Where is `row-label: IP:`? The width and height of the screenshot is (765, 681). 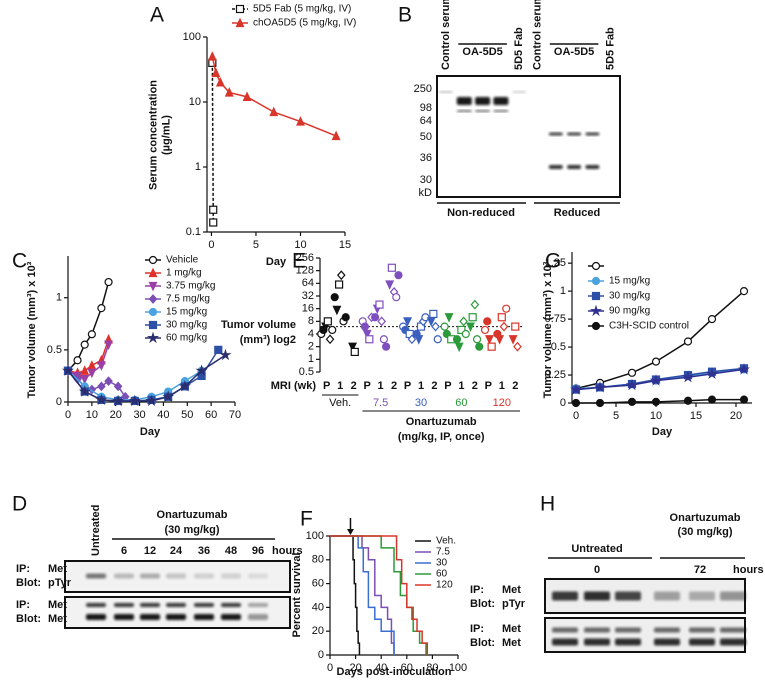
row-label: IP: is located at coordinates (23, 569).